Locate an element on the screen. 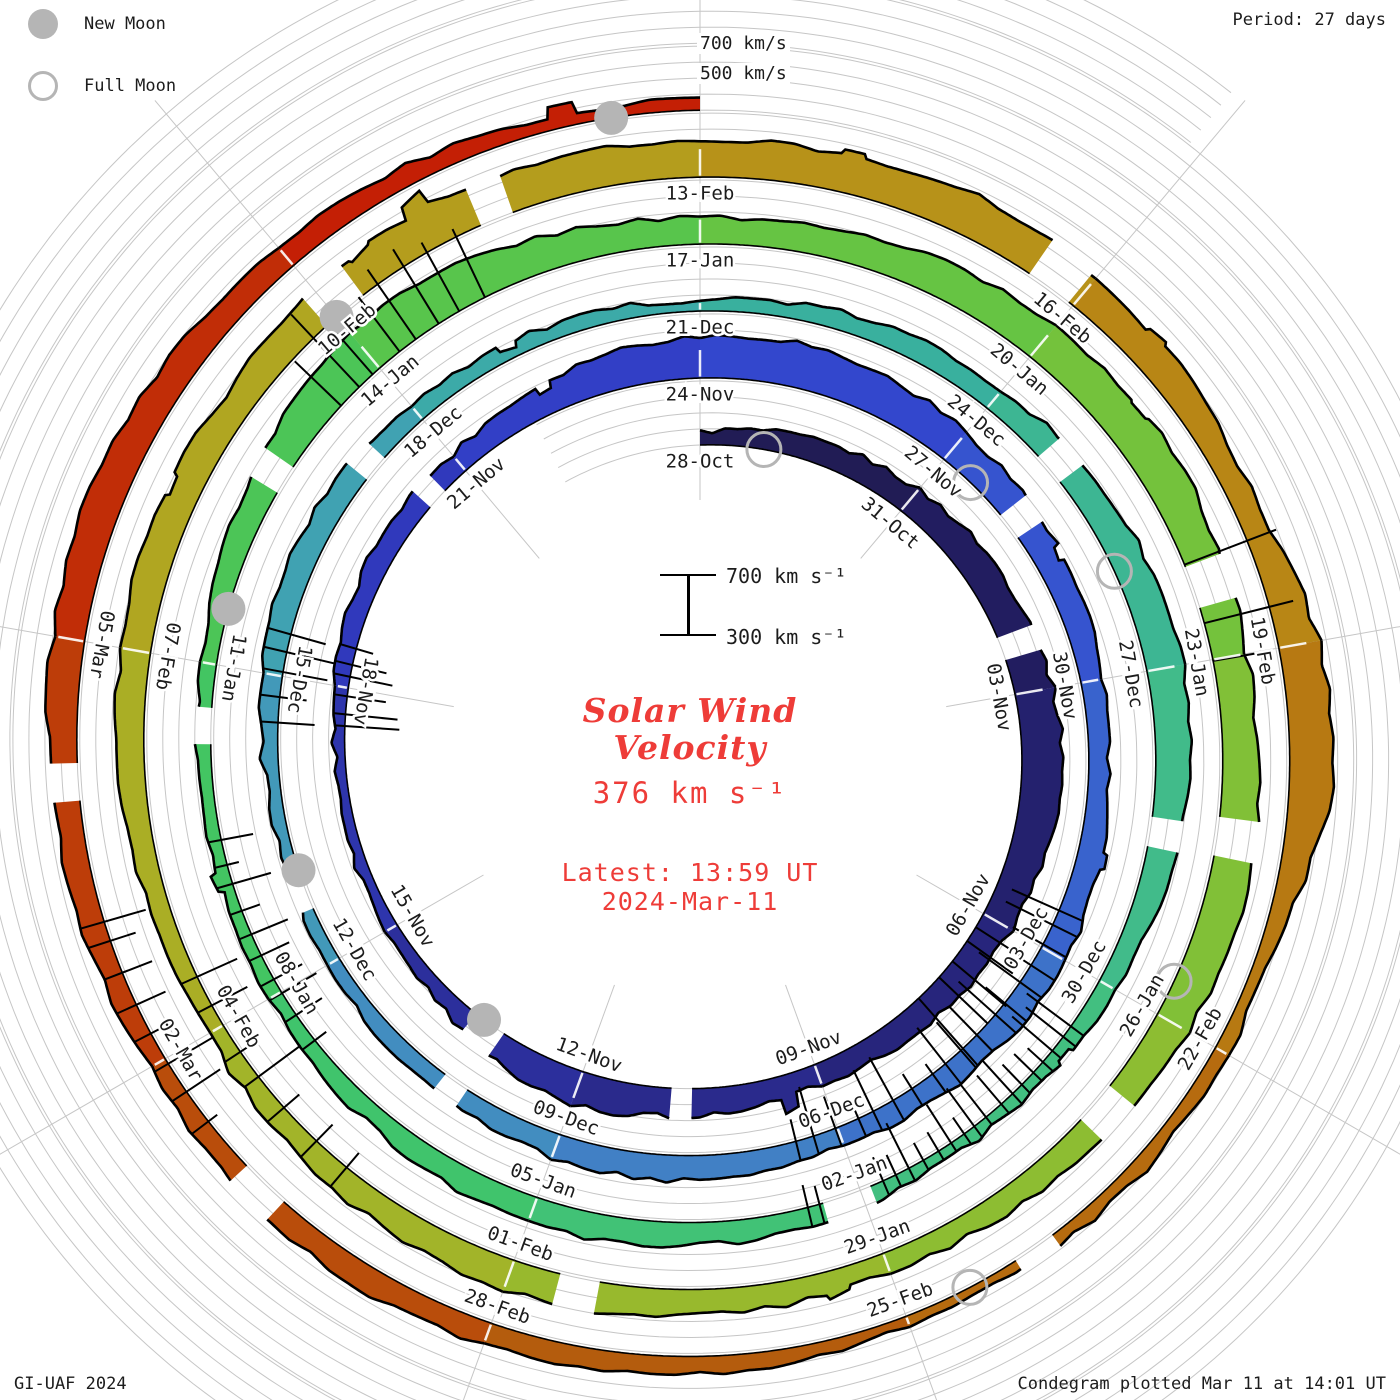  chart-title-line1: Solar Wind is located at coordinates (690, 710).